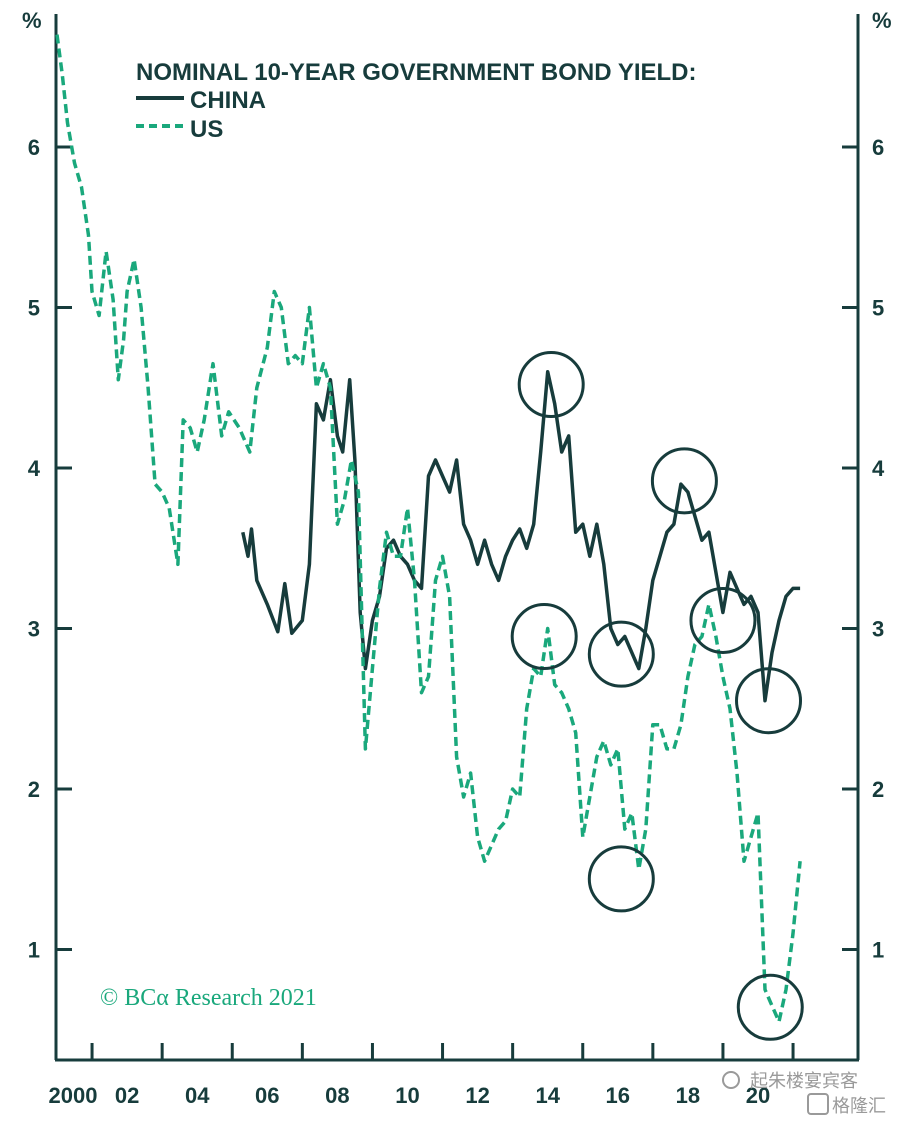 Image resolution: width=912 pixels, height=1124 pixels. I want to click on x-tick-label: 18, so click(688, 1095).